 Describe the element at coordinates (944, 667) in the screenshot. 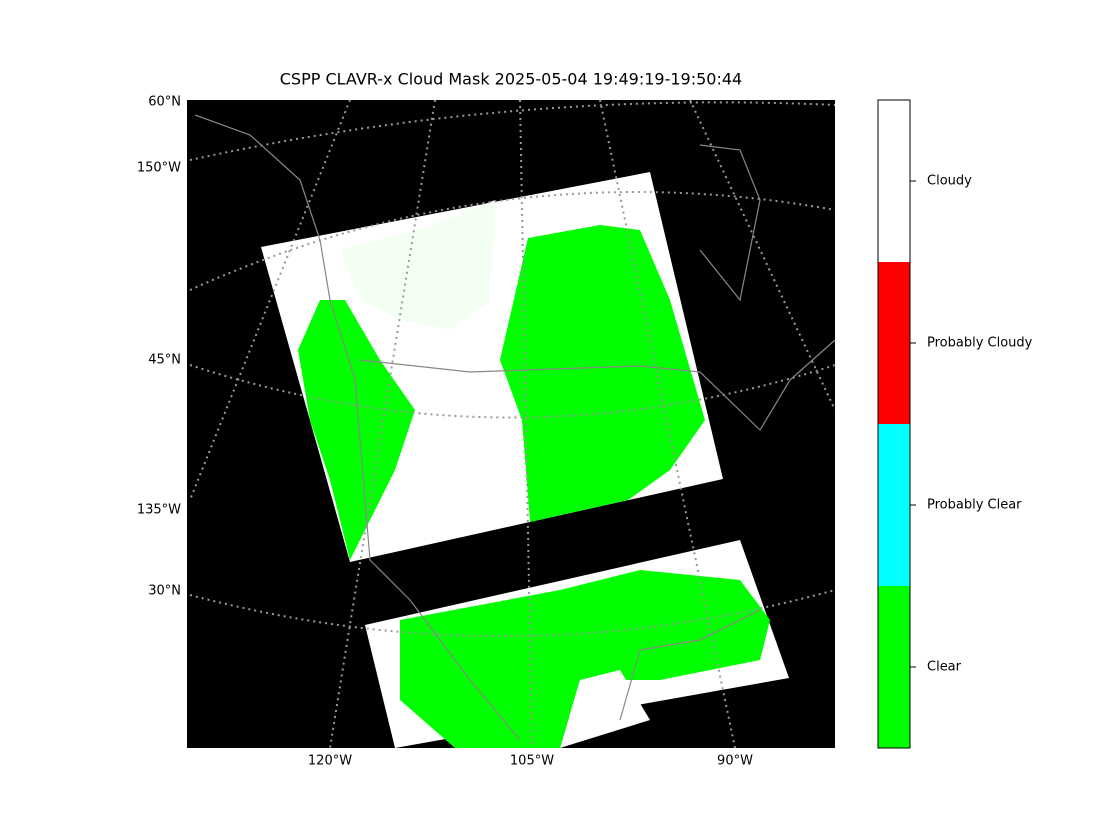

I see `colorbar-label: Clear` at that location.